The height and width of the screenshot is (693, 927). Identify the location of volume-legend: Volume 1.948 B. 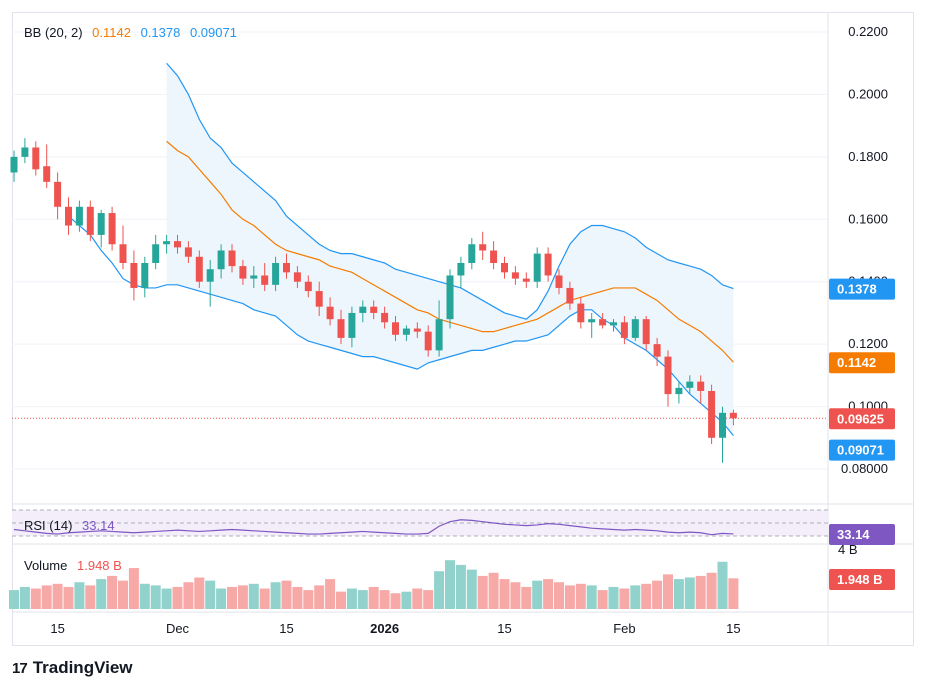
(76, 565).